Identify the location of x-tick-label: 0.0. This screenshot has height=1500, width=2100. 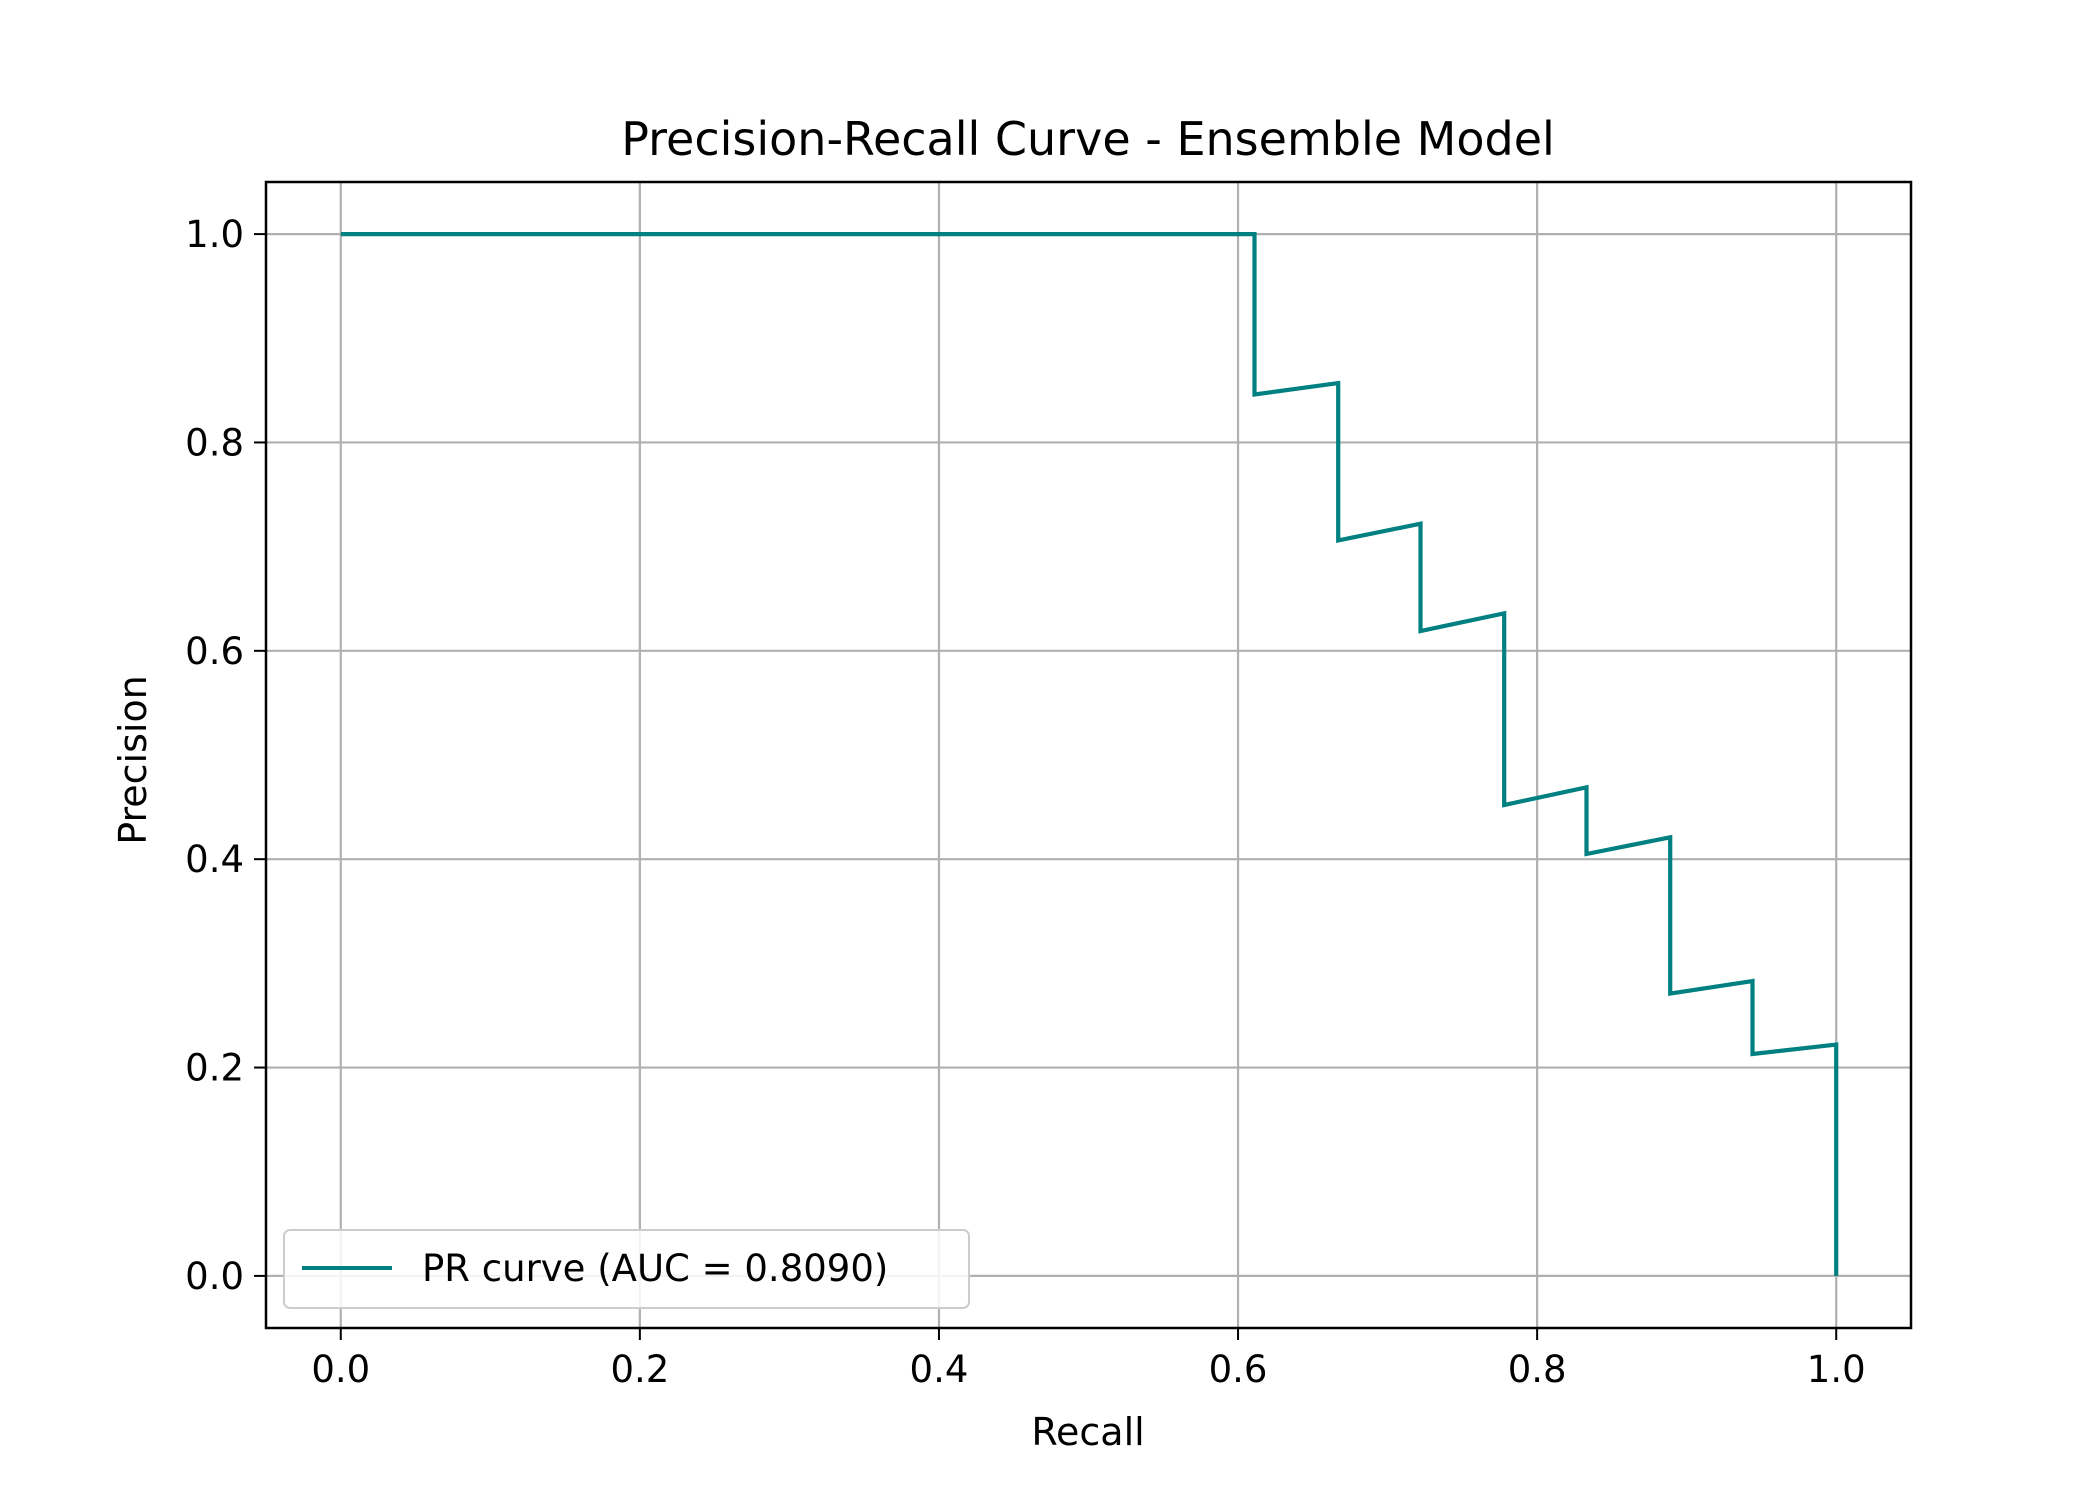
(340, 1369).